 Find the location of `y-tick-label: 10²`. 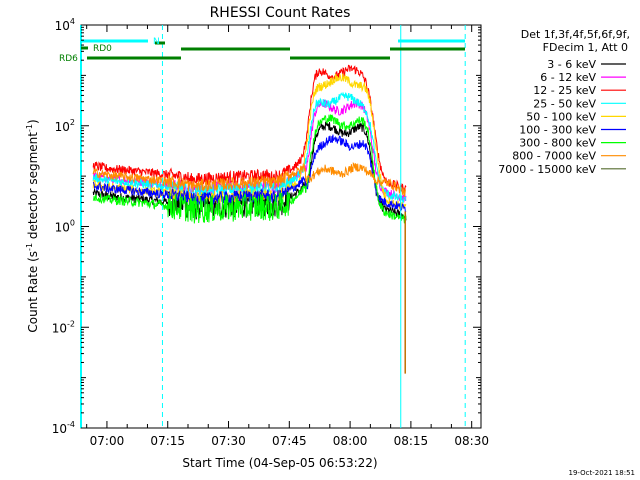

y-tick-label: 10² is located at coordinates (65, 126).